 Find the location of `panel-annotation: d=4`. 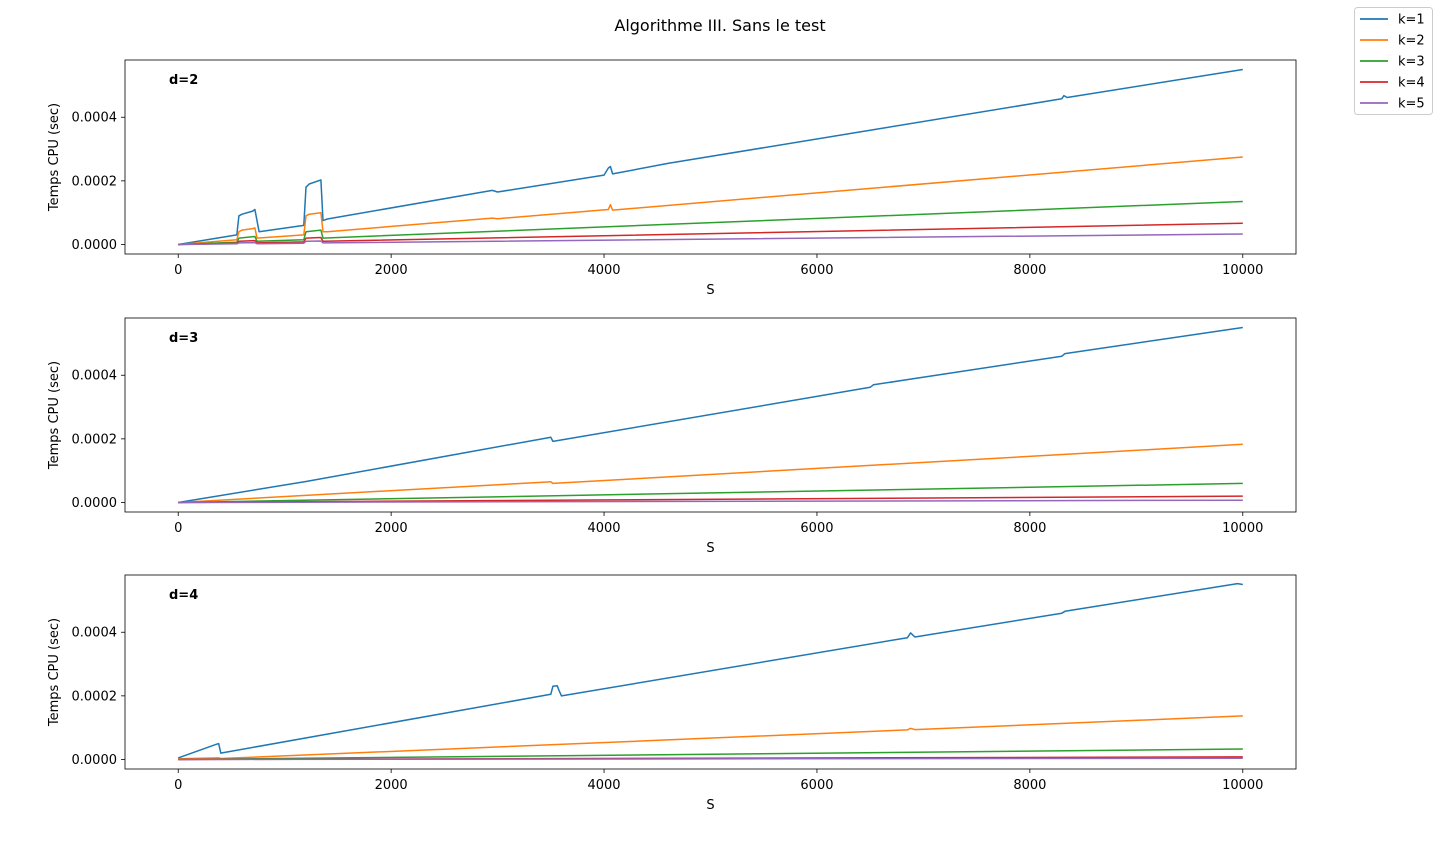

panel-annotation: d=4 is located at coordinates (183, 595).